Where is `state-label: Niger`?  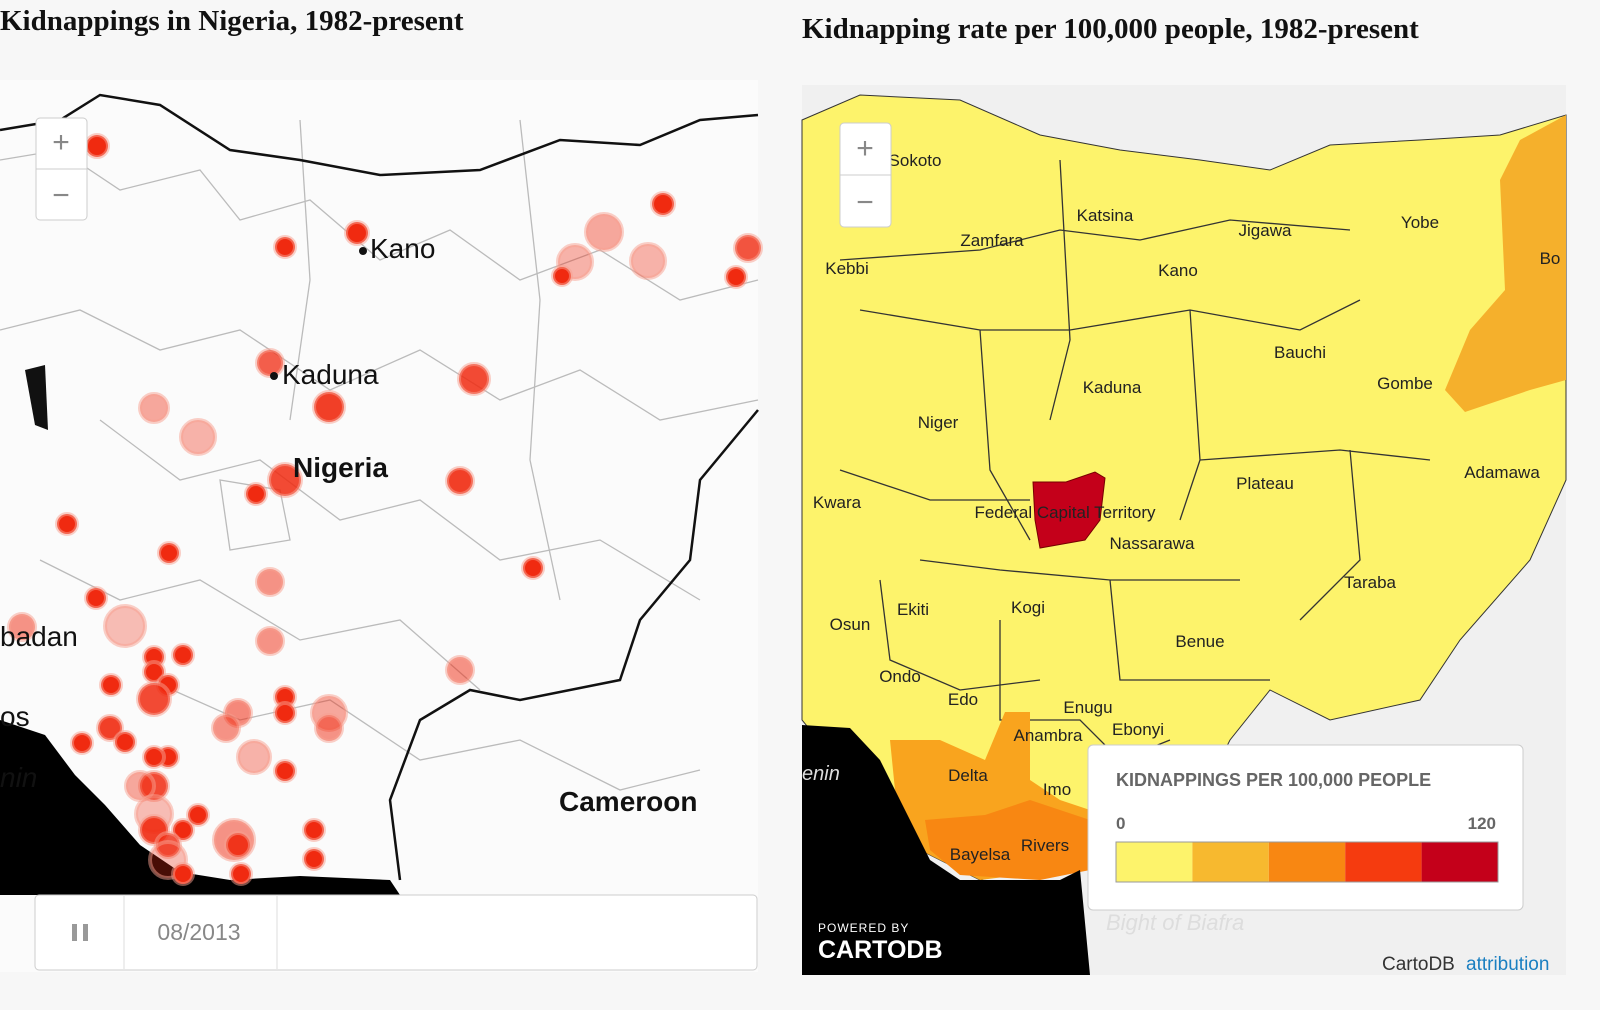
state-label: Niger is located at coordinates (938, 422).